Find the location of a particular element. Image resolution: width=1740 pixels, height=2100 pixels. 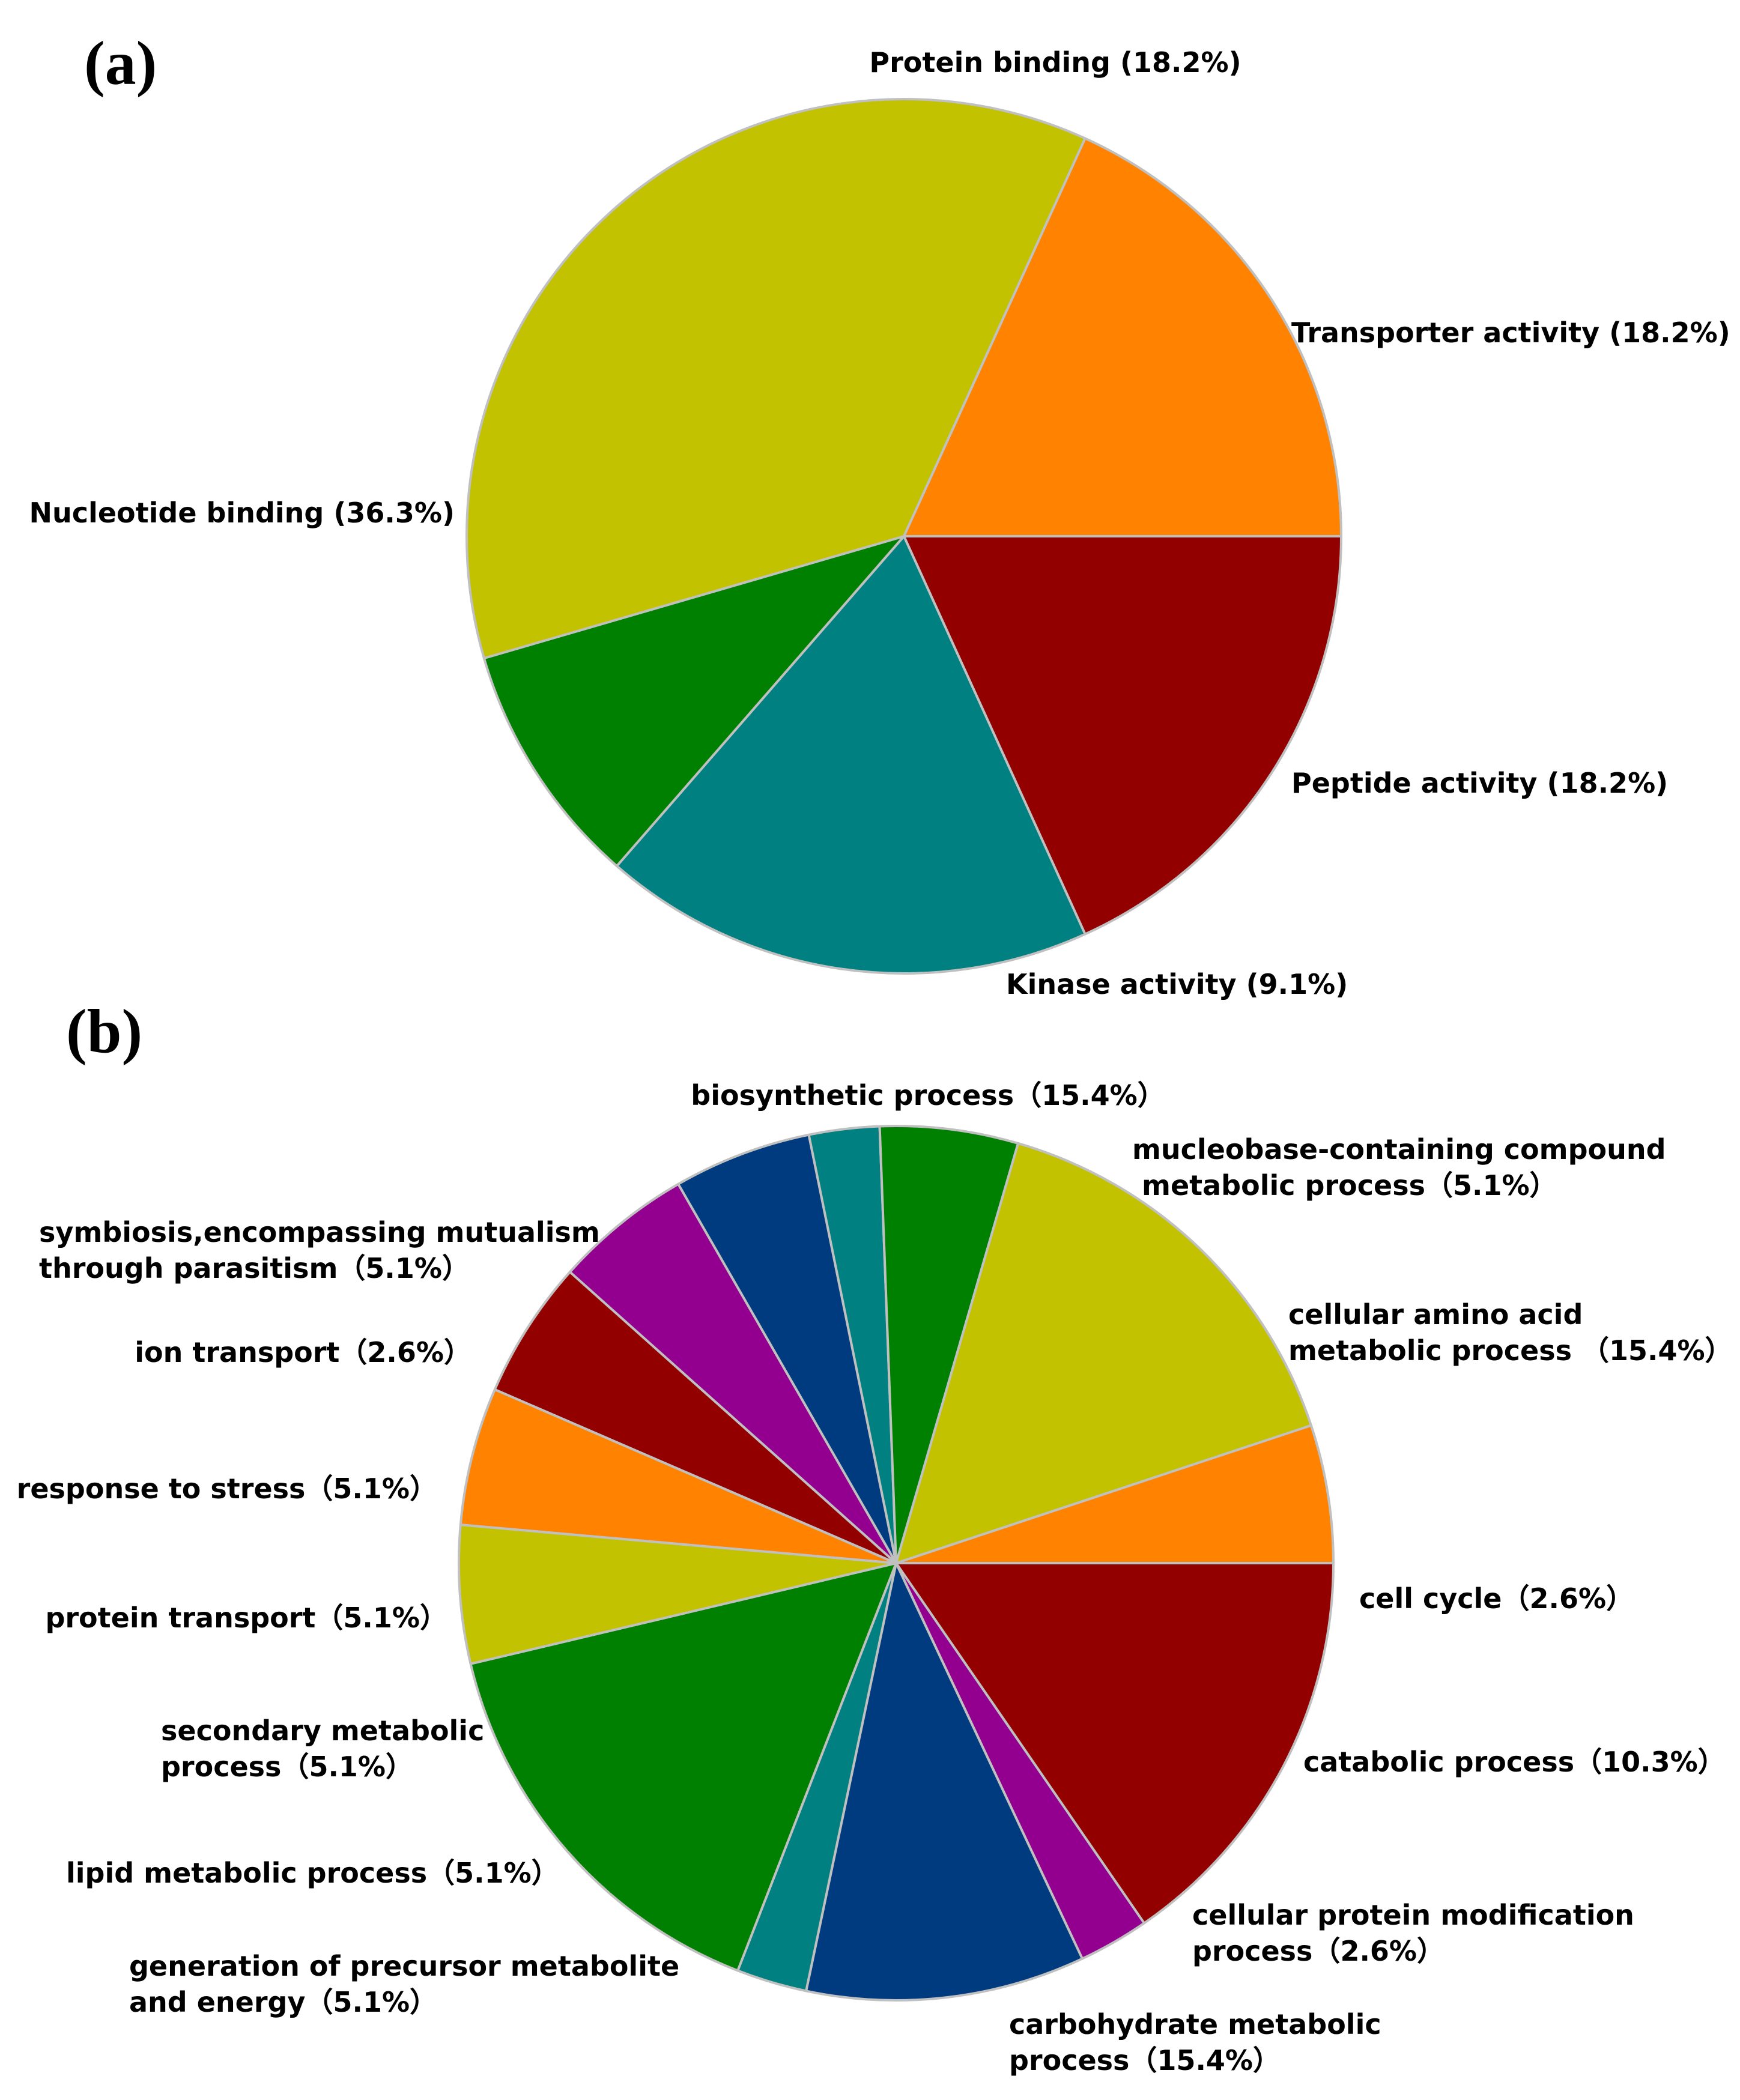

panel-b-label: (b) is located at coordinates (104, 1031).